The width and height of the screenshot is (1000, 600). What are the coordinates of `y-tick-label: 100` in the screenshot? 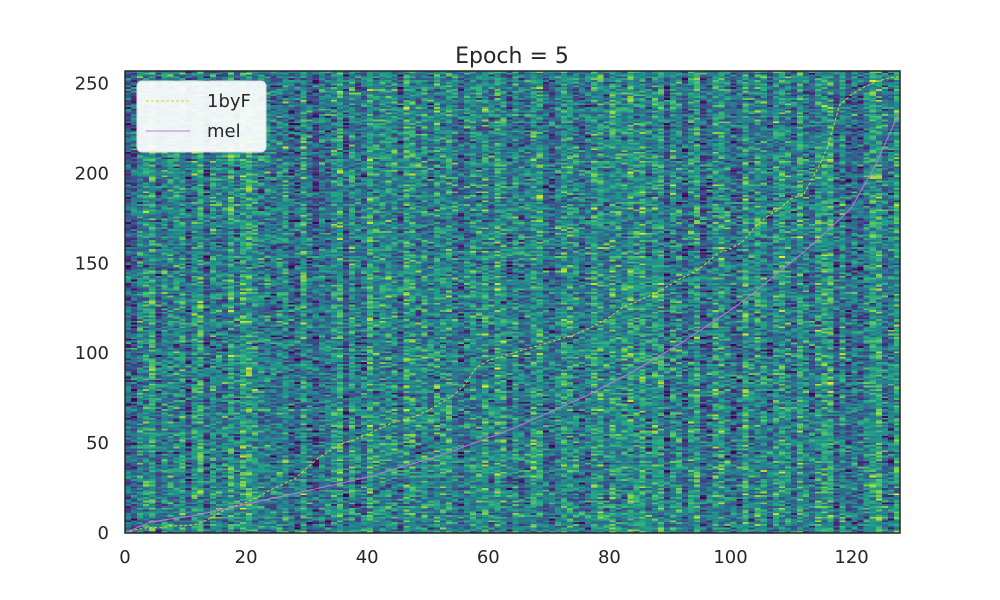 It's located at (92, 353).